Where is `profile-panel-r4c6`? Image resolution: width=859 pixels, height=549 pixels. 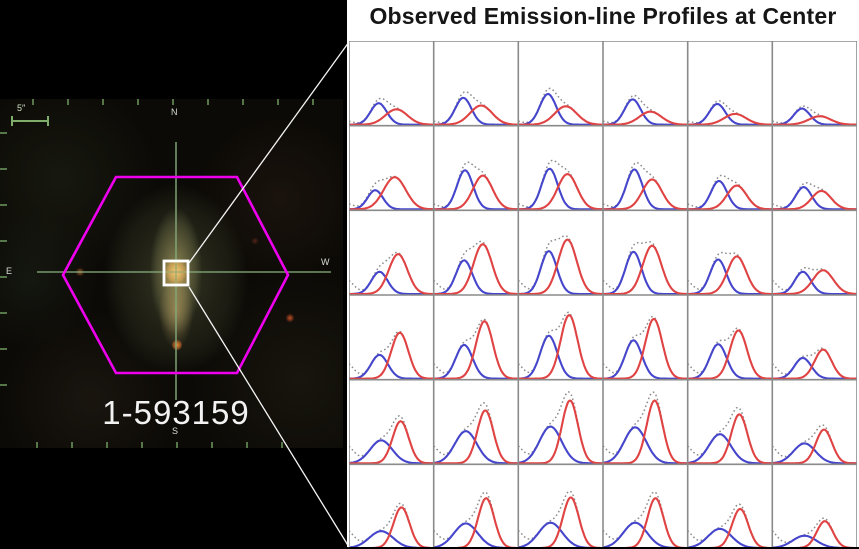 profile-panel-r4c6 is located at coordinates (814, 363).